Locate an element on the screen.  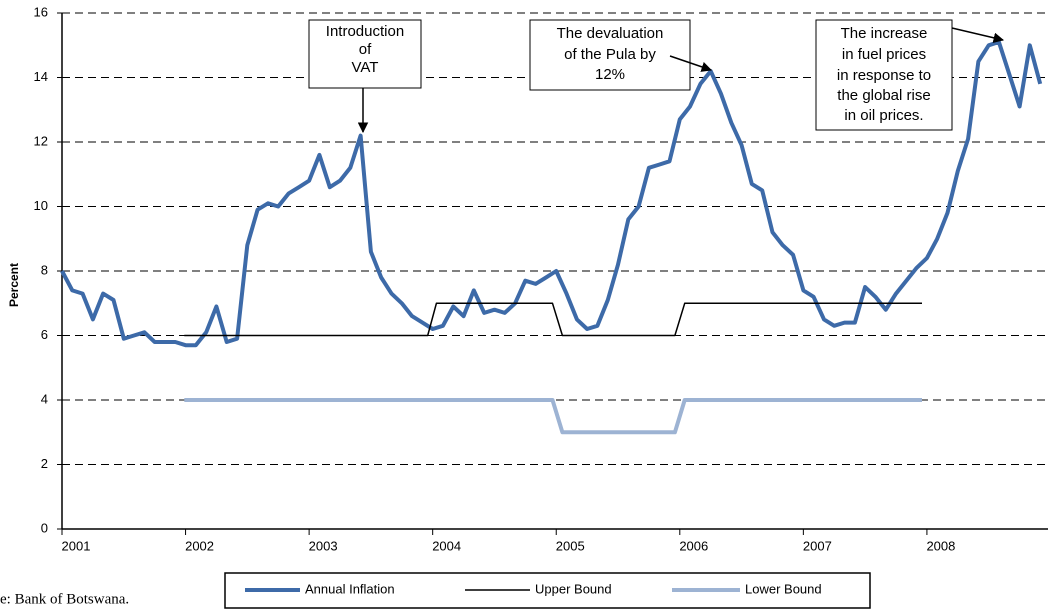
annotation-text: VAT is located at coordinates (365, 67).